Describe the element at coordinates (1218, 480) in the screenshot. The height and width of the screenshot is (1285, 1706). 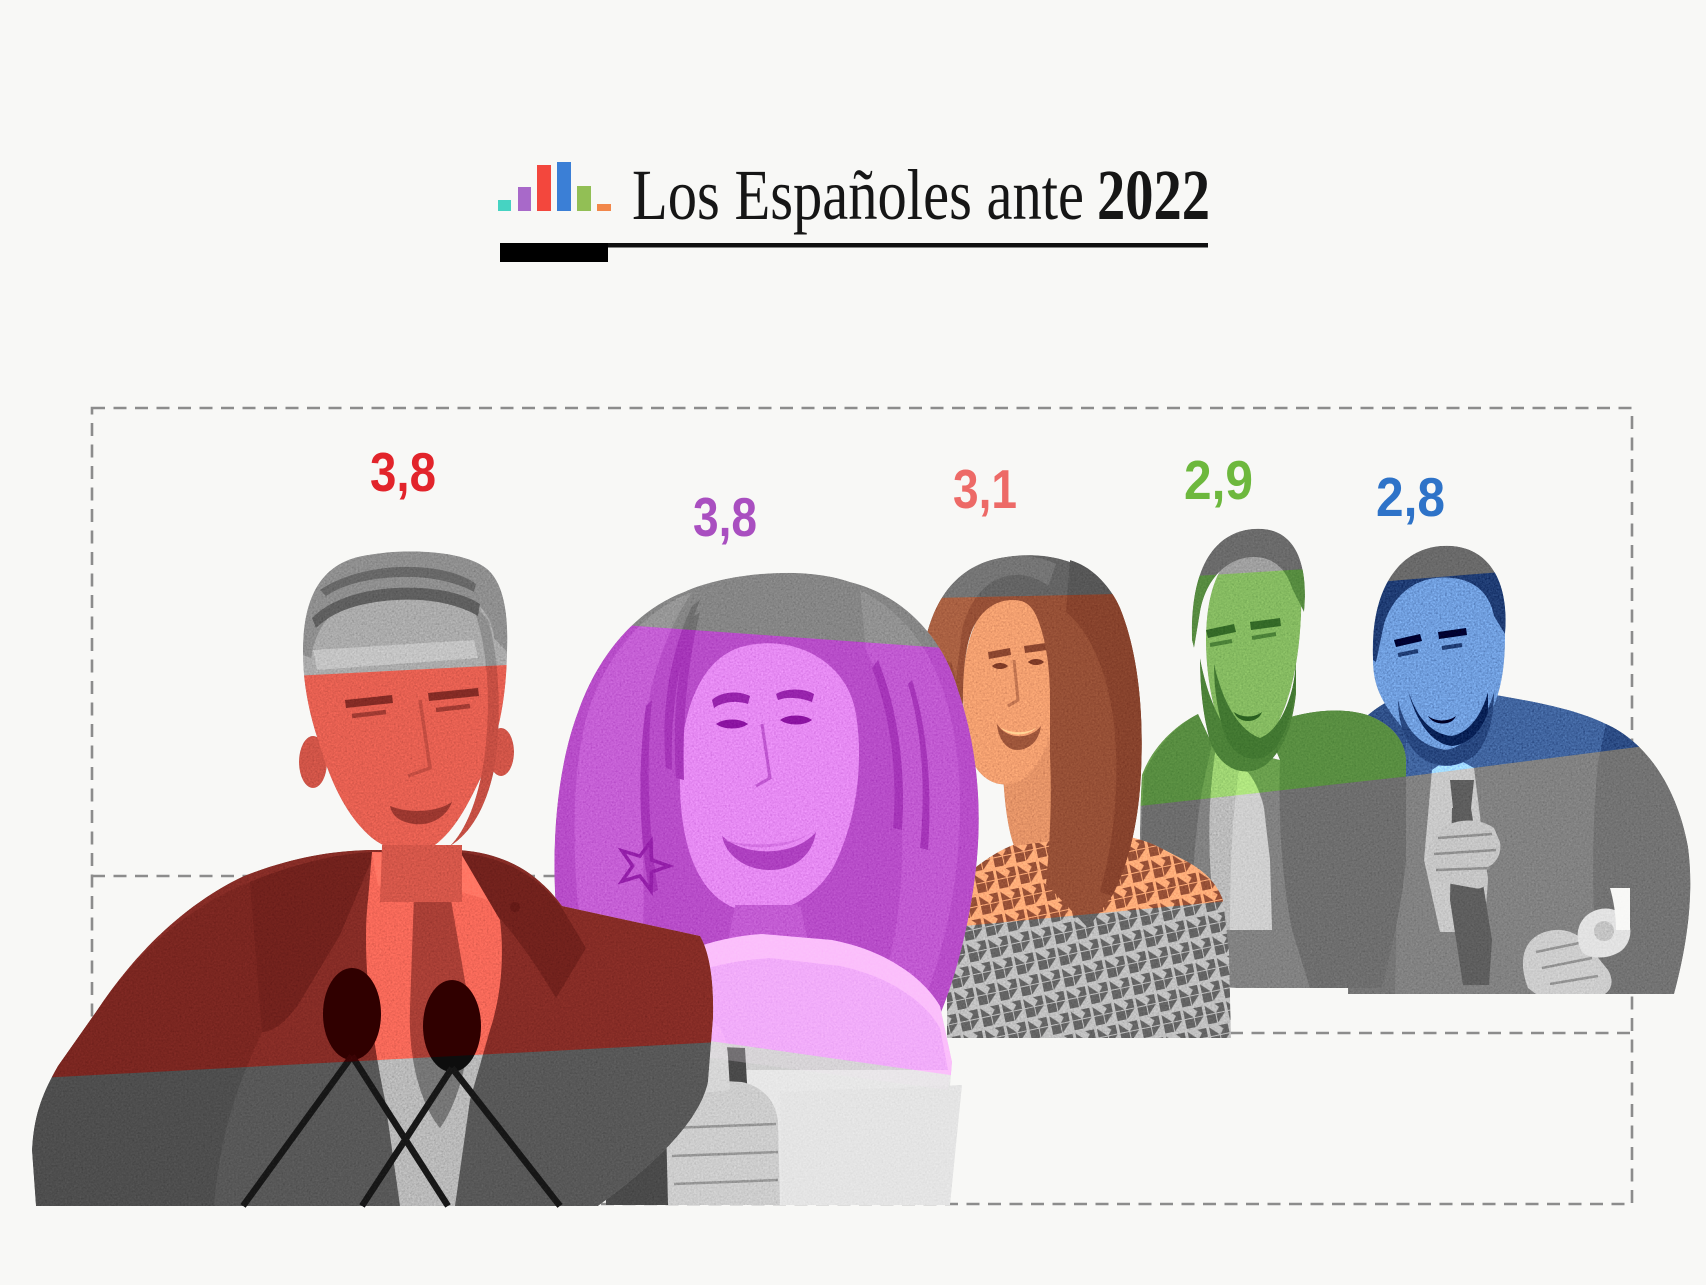
I see `svg-text: 2,9` at that location.